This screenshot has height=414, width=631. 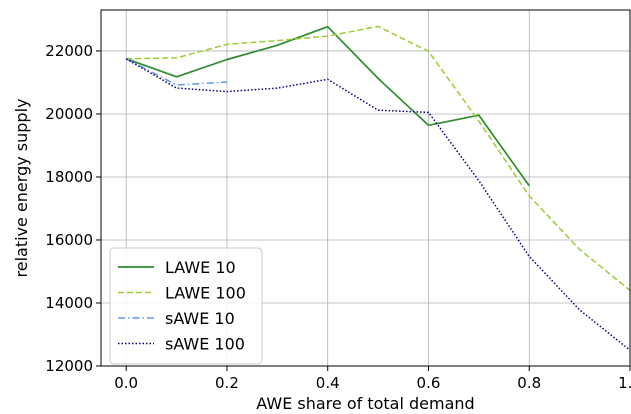 I want to click on legend-box, so click(x=186, y=306).